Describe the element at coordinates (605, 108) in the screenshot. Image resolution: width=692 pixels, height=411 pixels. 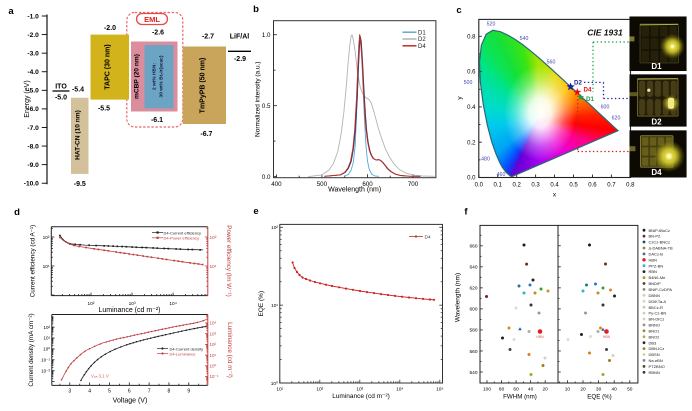
I see `svg-text: 600` at that location.